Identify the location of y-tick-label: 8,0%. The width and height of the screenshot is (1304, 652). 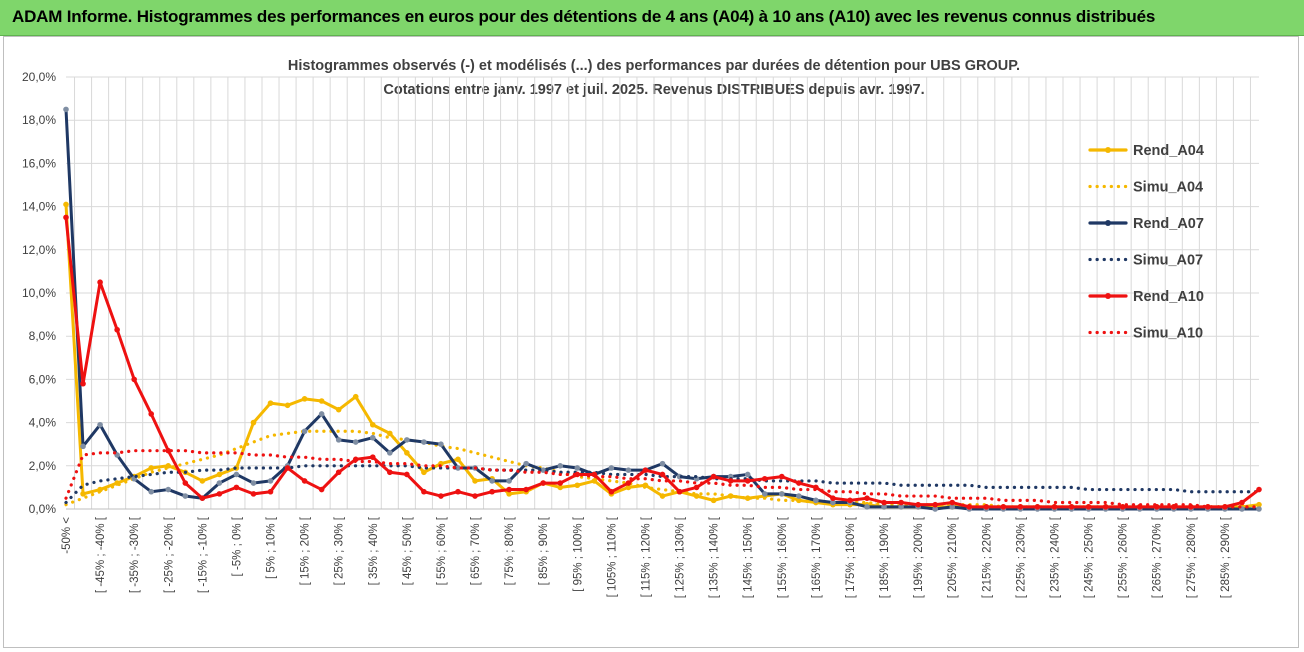
(43, 336).